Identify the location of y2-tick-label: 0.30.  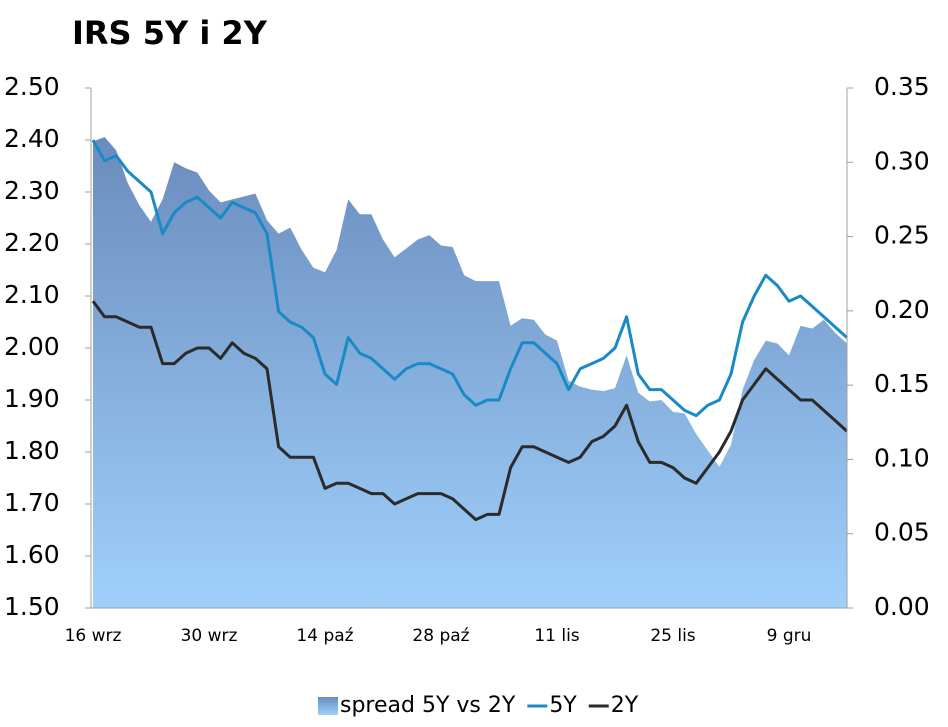
(902, 160).